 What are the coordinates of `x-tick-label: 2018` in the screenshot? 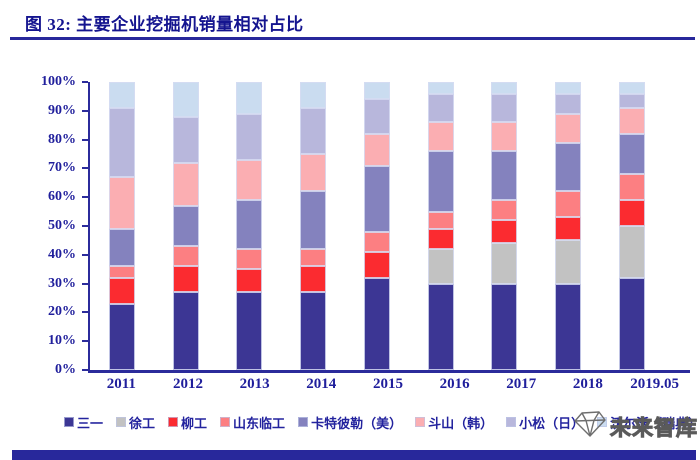 It's located at (587, 384).